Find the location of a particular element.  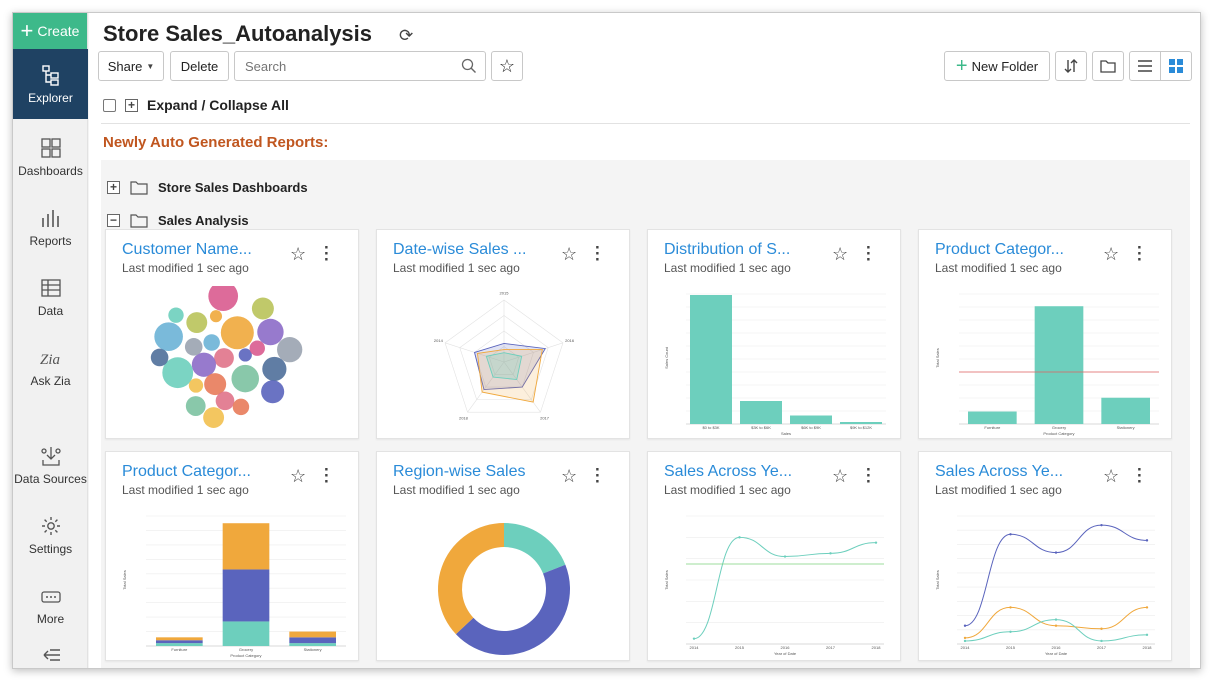

sidebar-item-reports: Reports is located at coordinates (50, 227).